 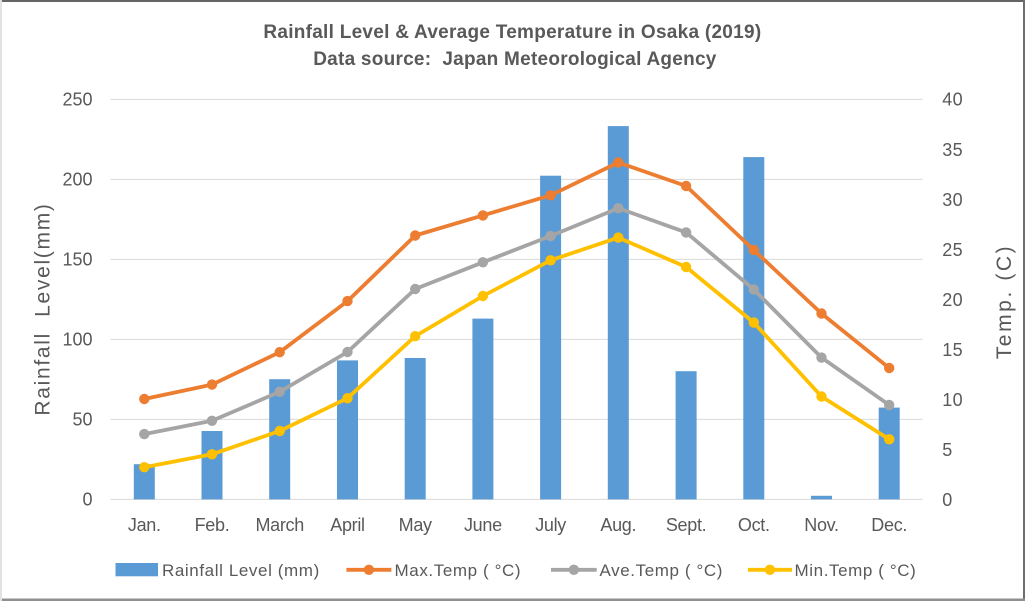 What do you see at coordinates (212, 525) in the screenshot?
I see `svg-text: Feb.` at bounding box center [212, 525].